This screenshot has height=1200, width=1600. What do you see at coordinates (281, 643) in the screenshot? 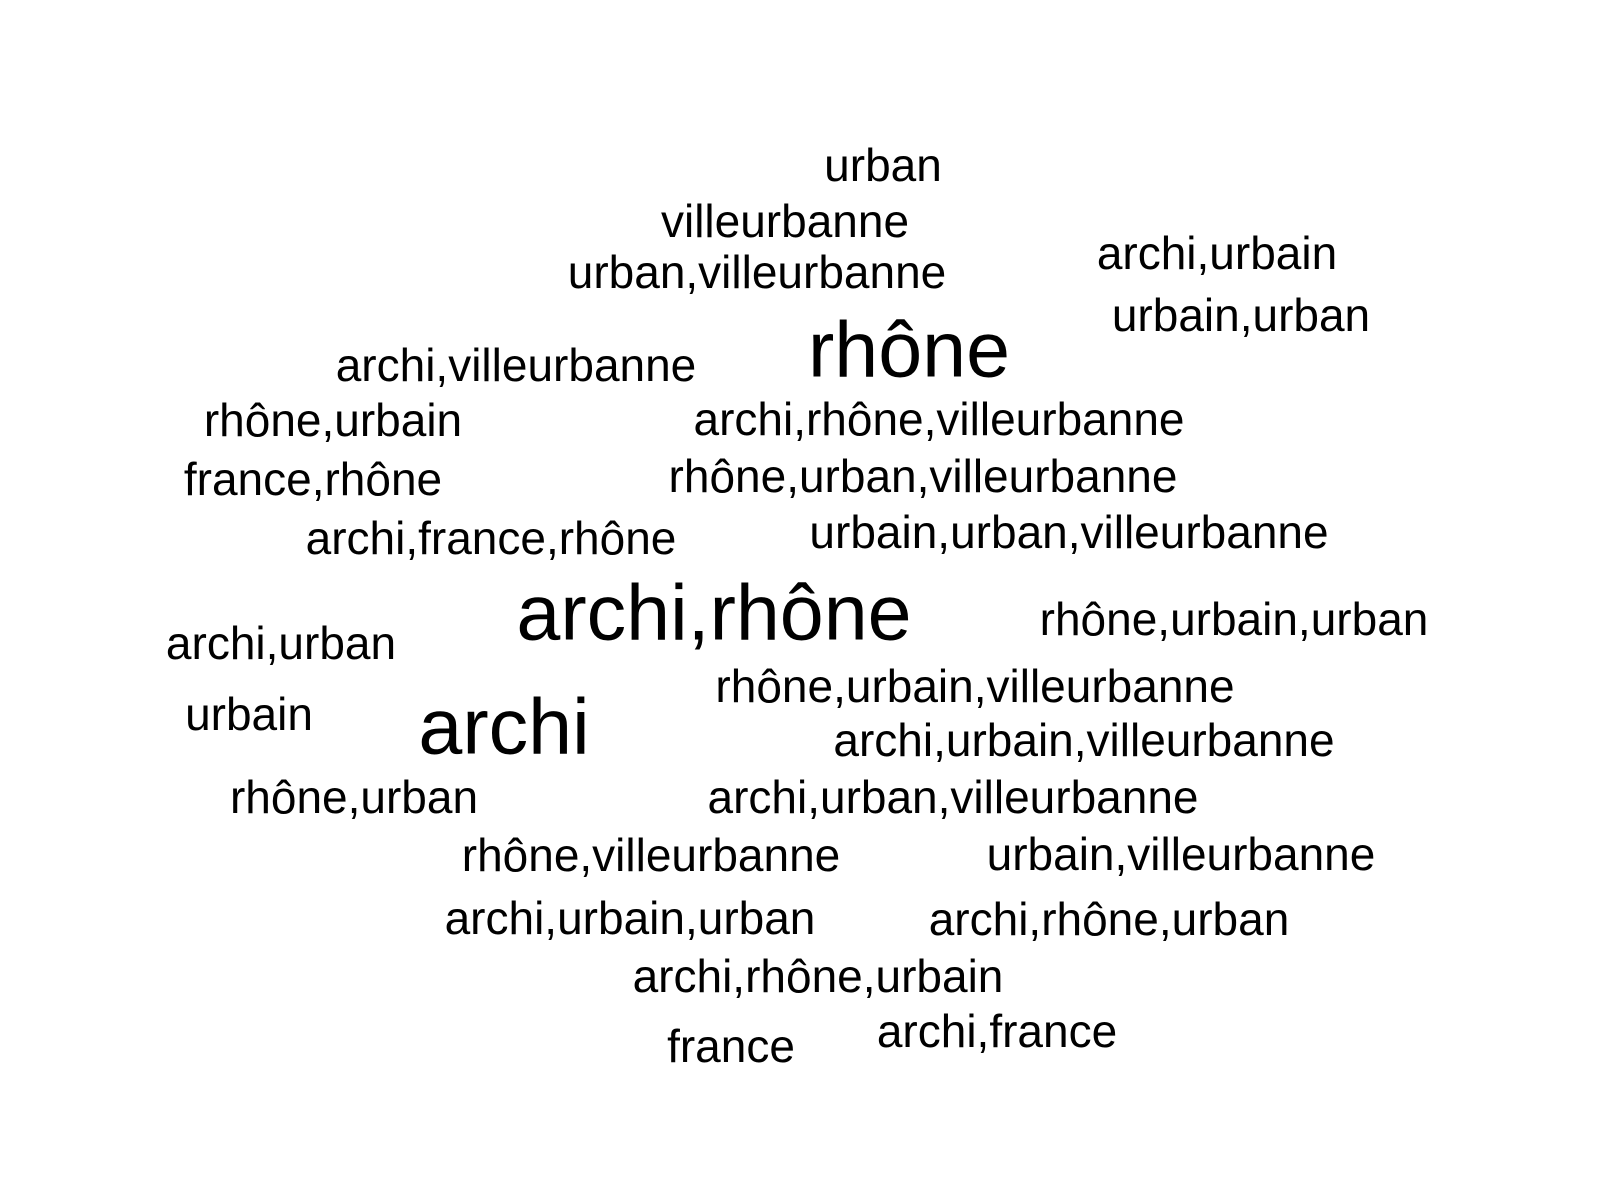
I see `word-archi-urban: archi,urban` at bounding box center [281, 643].